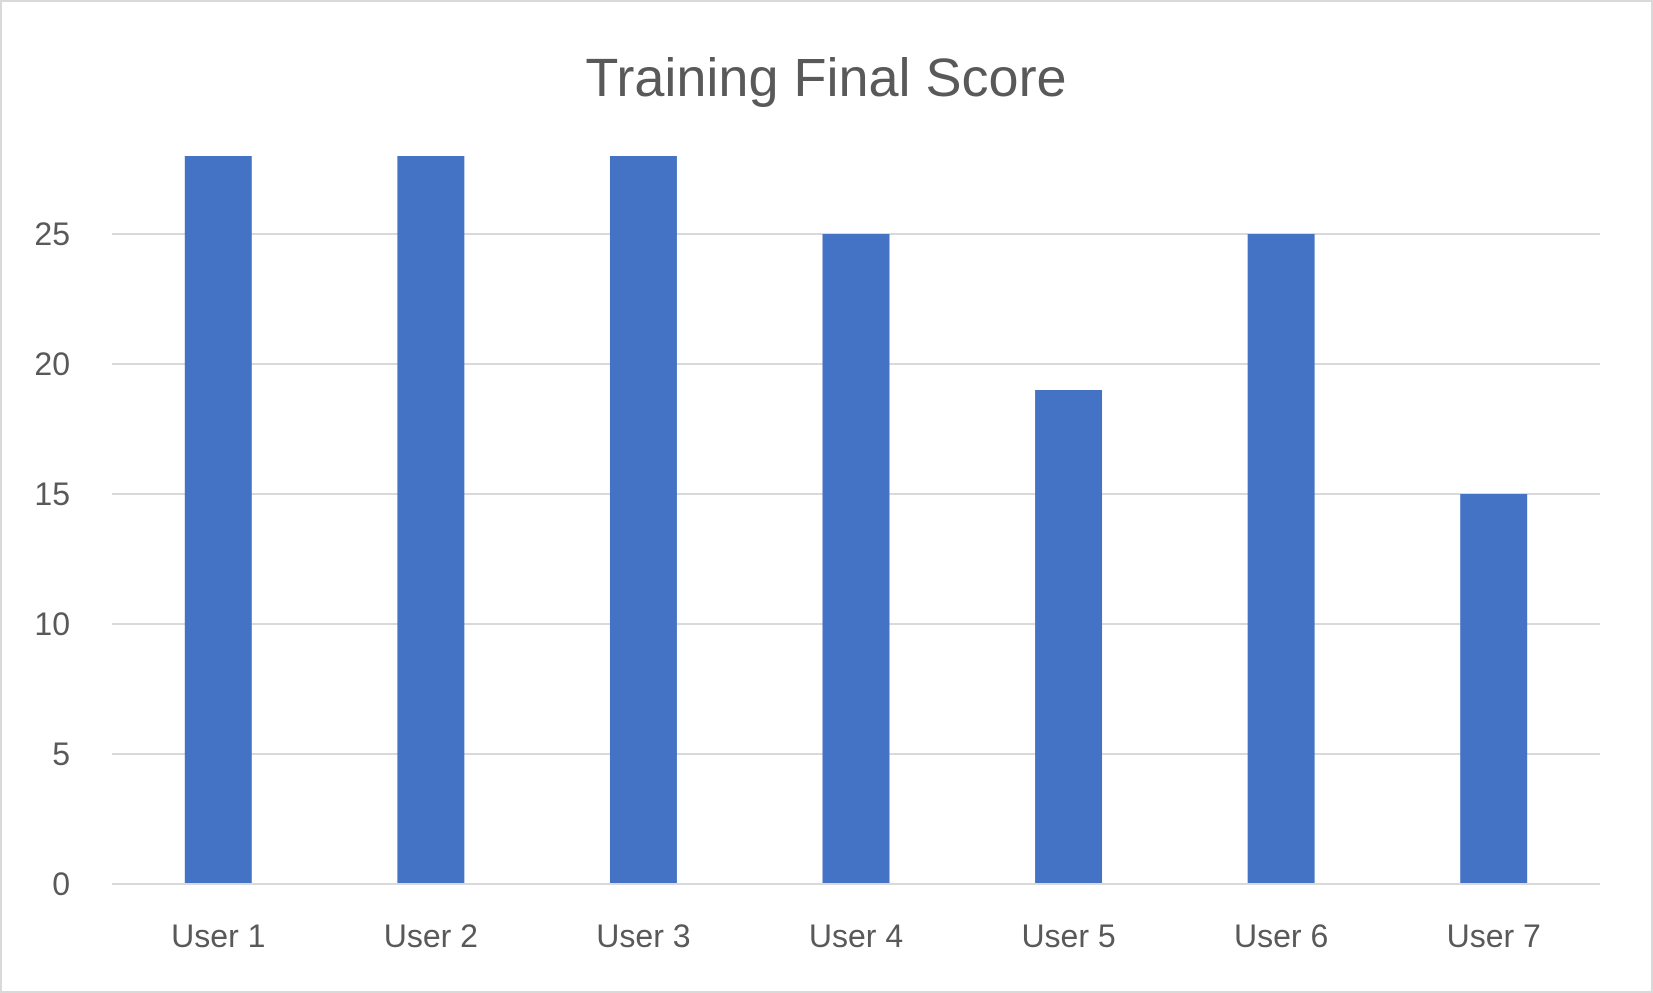 The height and width of the screenshot is (993, 1653). I want to click on x-category-label: User 5, so click(1068, 936).